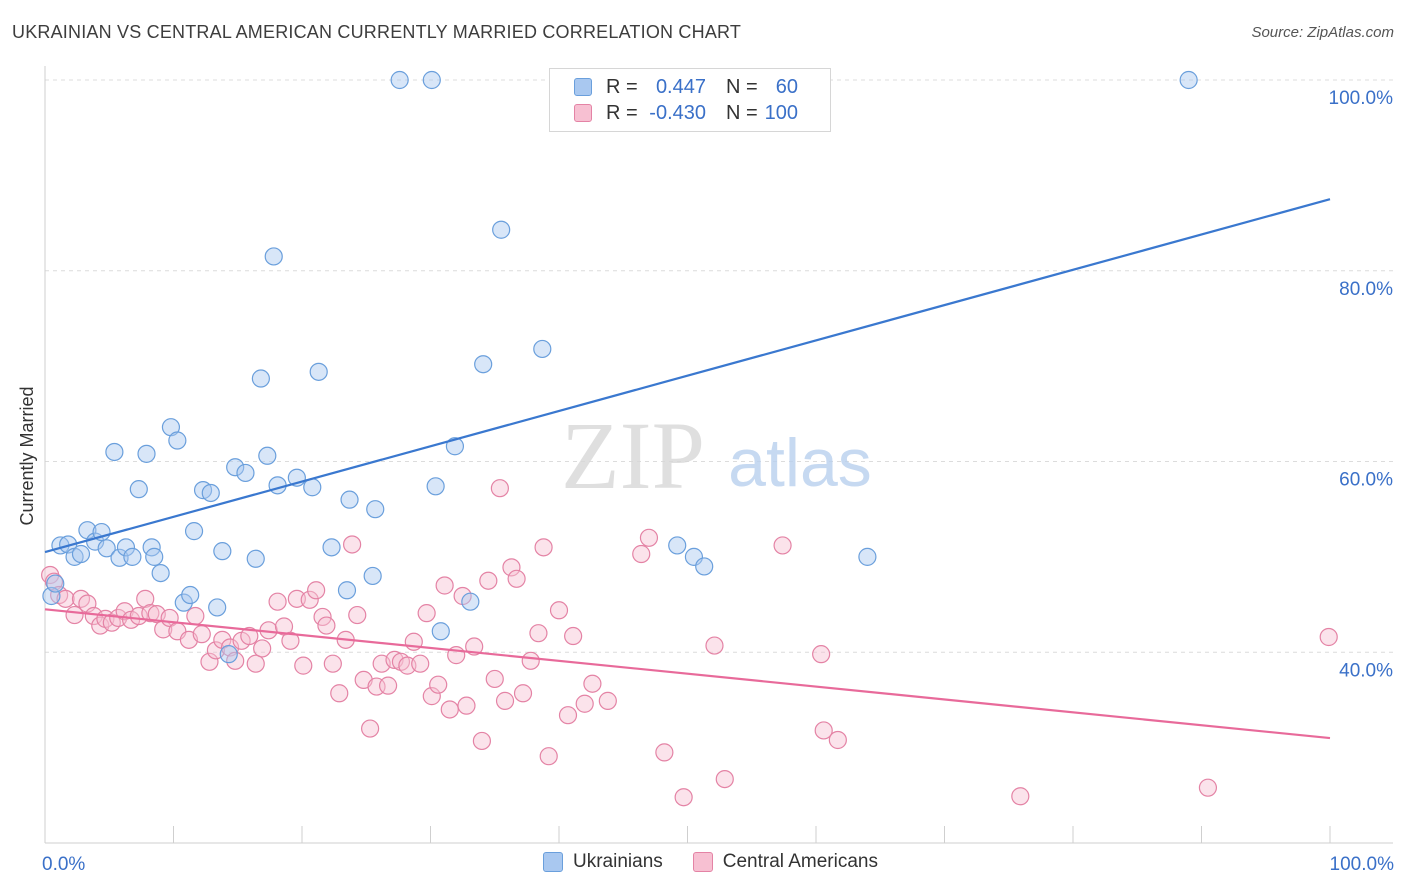  I want to click on r-value: 0.447, so click(680, 86).